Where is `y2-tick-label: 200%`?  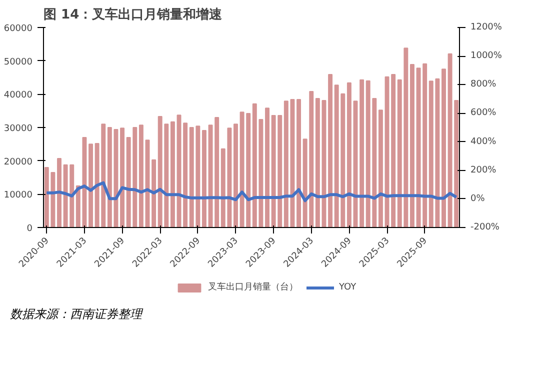
y2-tick-label: 200% is located at coordinates (483, 170).